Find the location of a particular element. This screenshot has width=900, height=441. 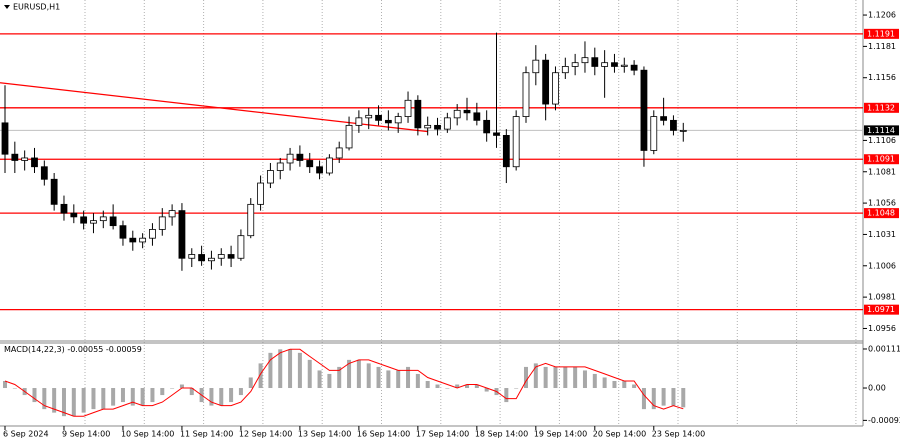

level-label: 1.1132 is located at coordinates (881, 107).